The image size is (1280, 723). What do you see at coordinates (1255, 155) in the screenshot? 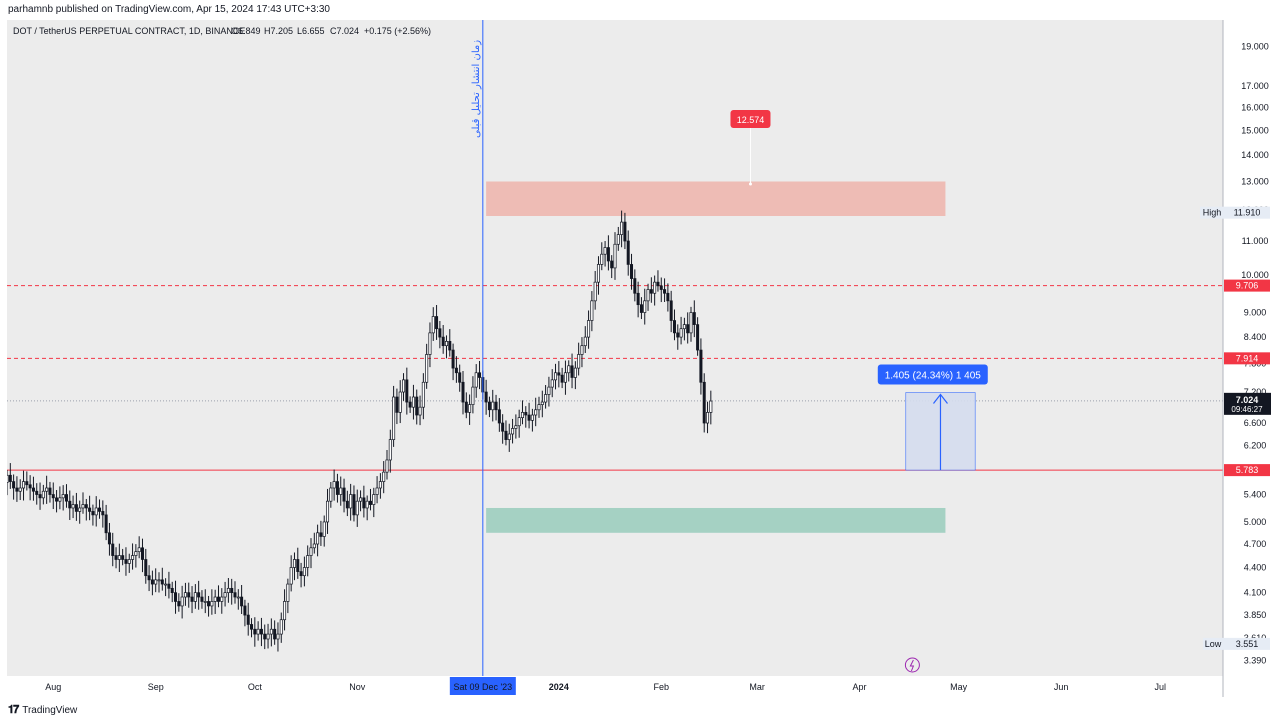
I see `price-tick: 14.000` at bounding box center [1255, 155].